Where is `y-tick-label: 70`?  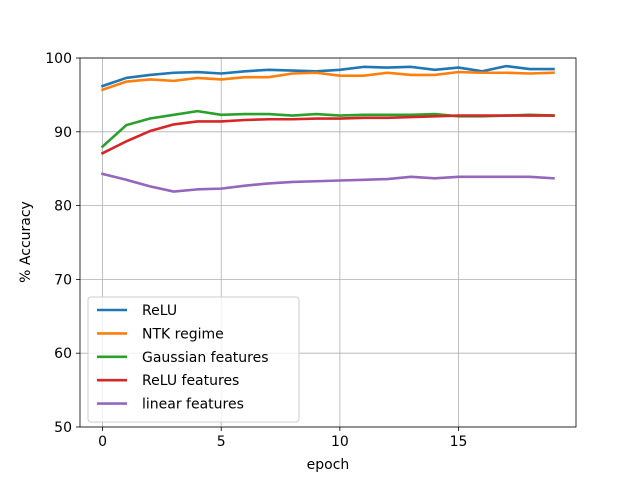
y-tick-label: 70 is located at coordinates (63, 280).